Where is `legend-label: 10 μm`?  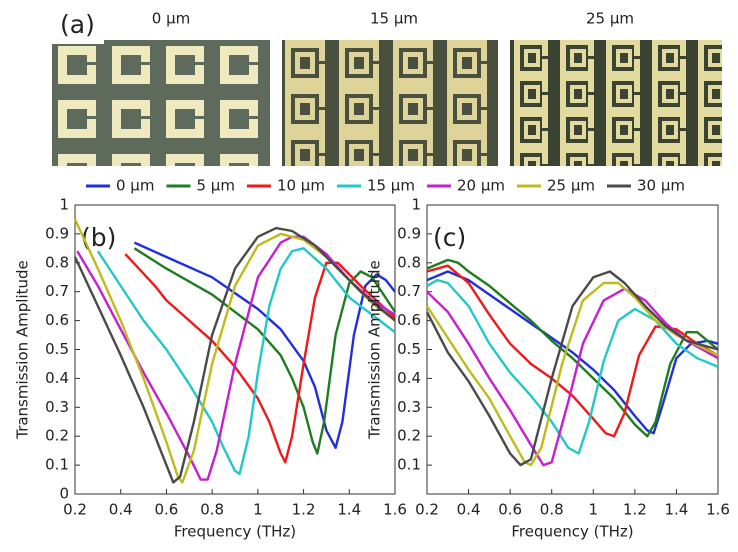
legend-label: 10 μm is located at coordinates (301, 186).